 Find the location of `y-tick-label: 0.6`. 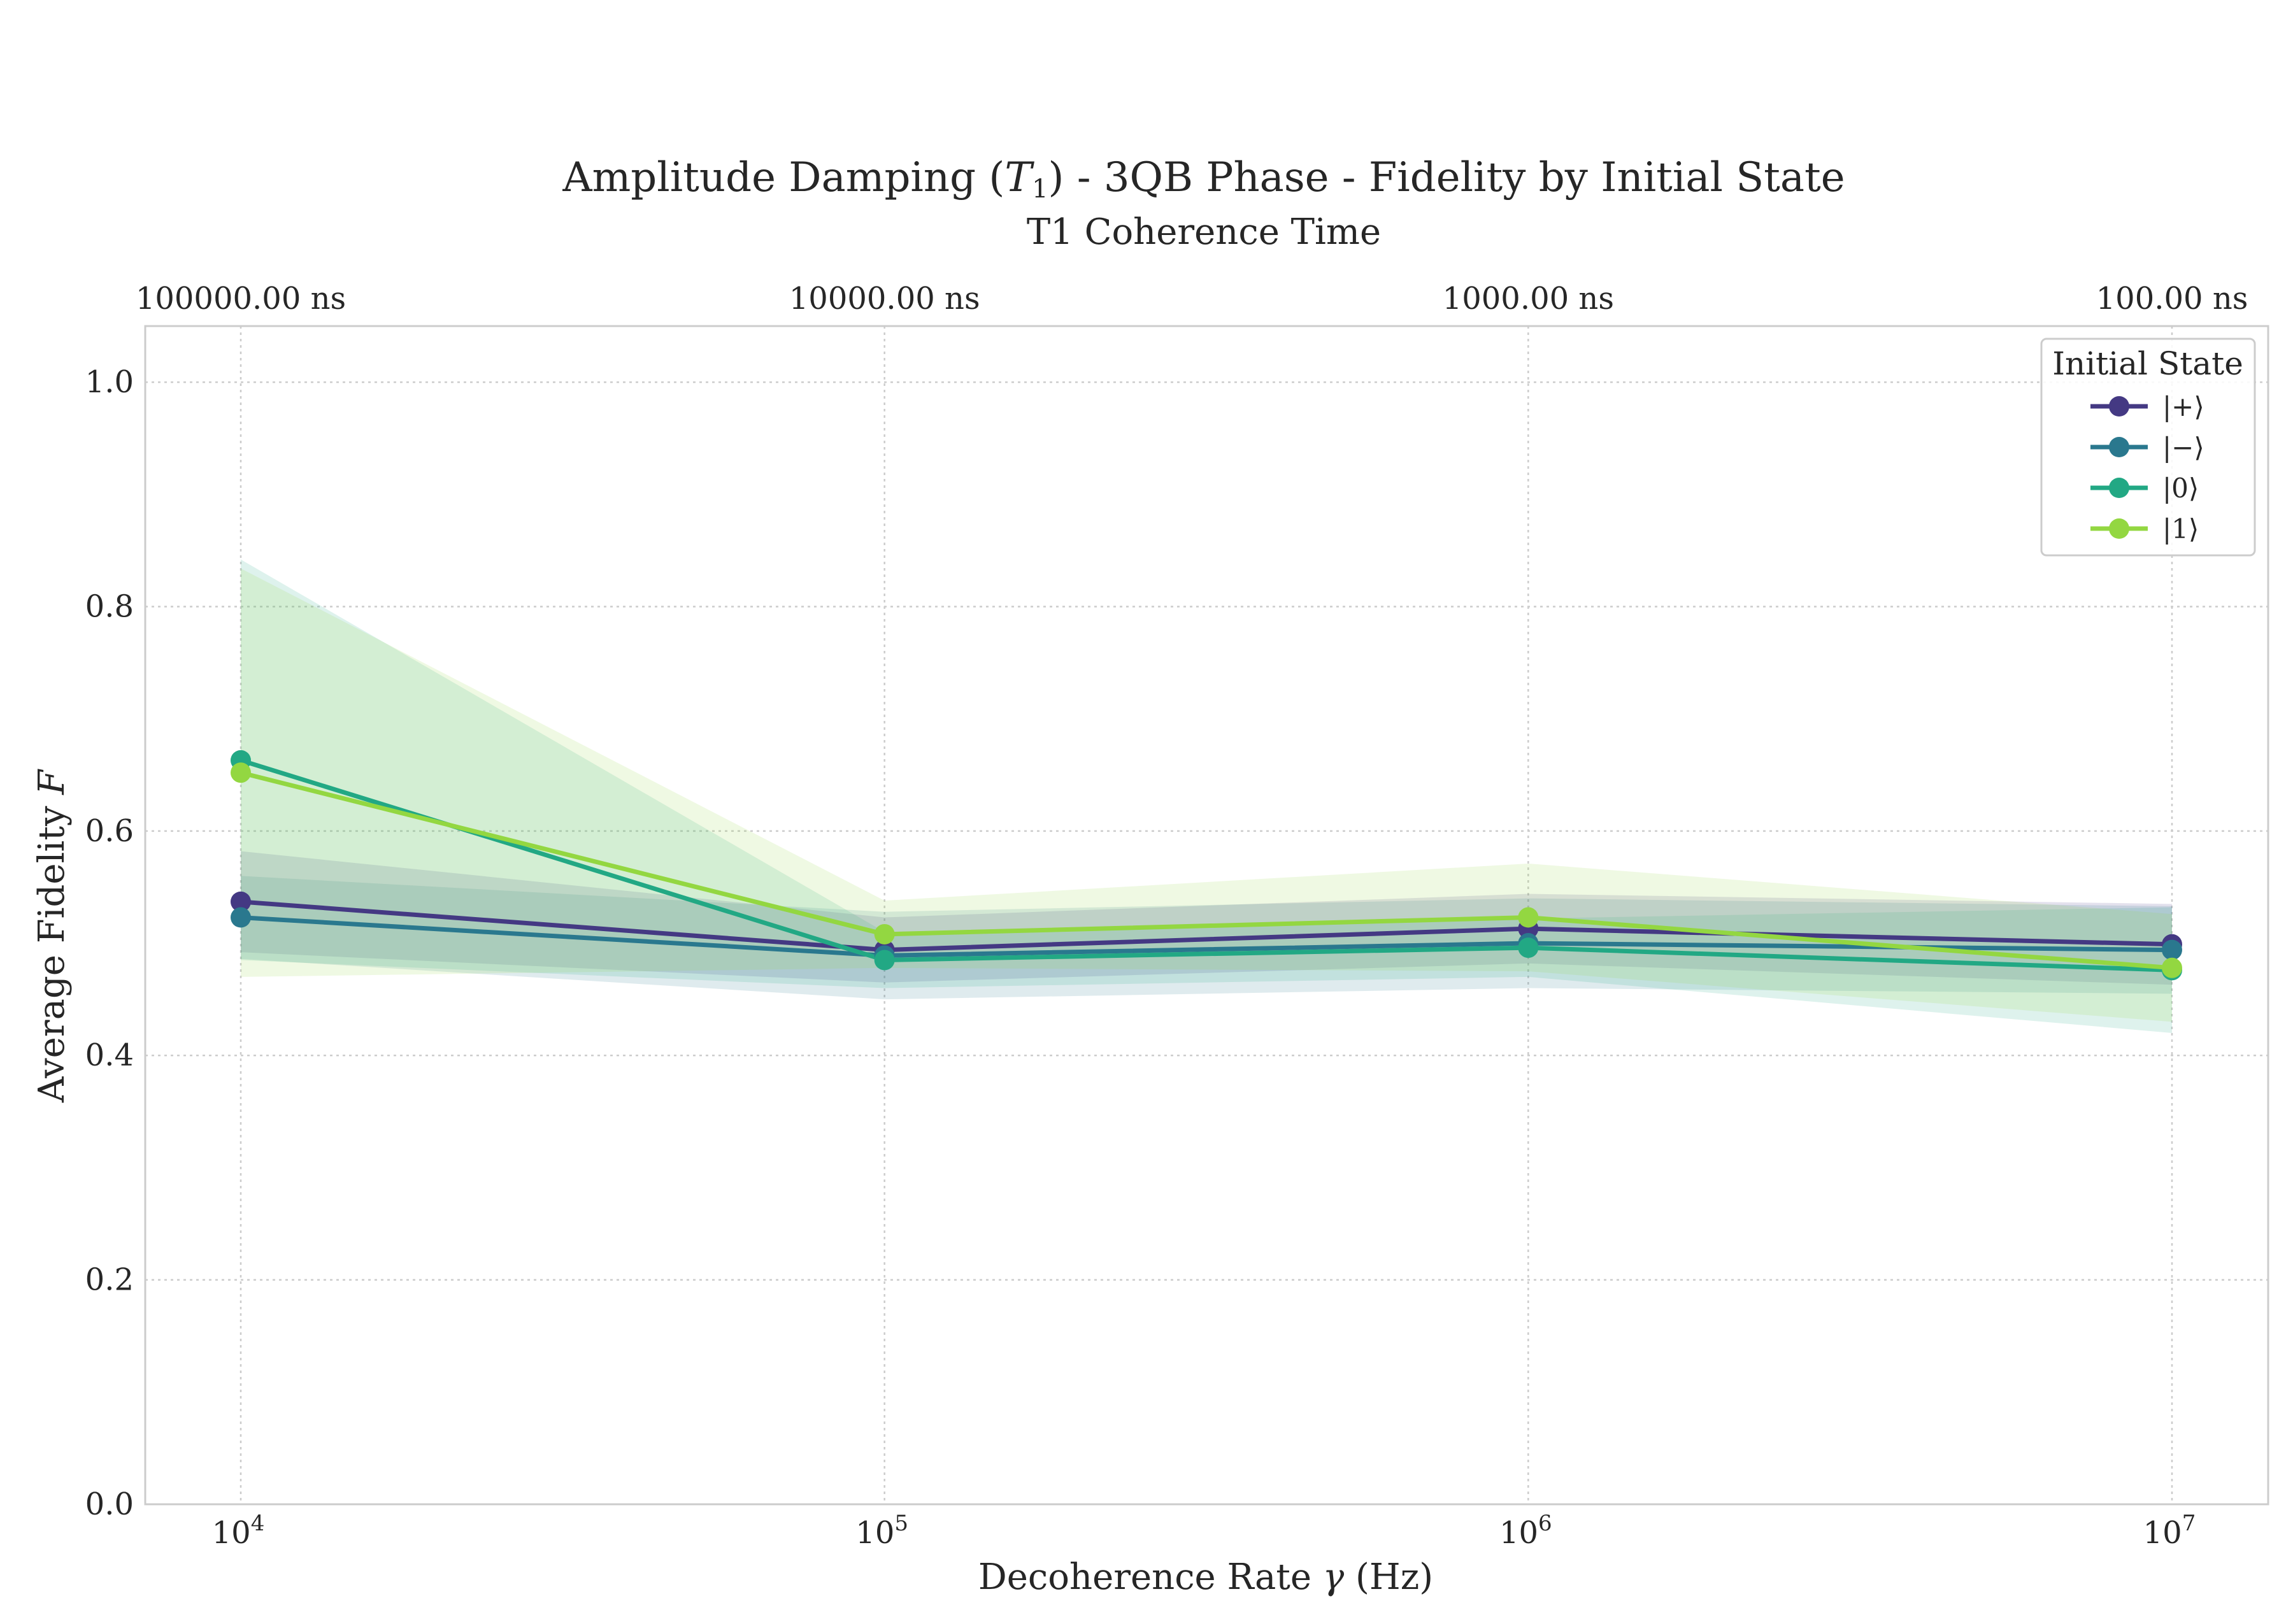

y-tick-label: 0.6 is located at coordinates (109, 831).